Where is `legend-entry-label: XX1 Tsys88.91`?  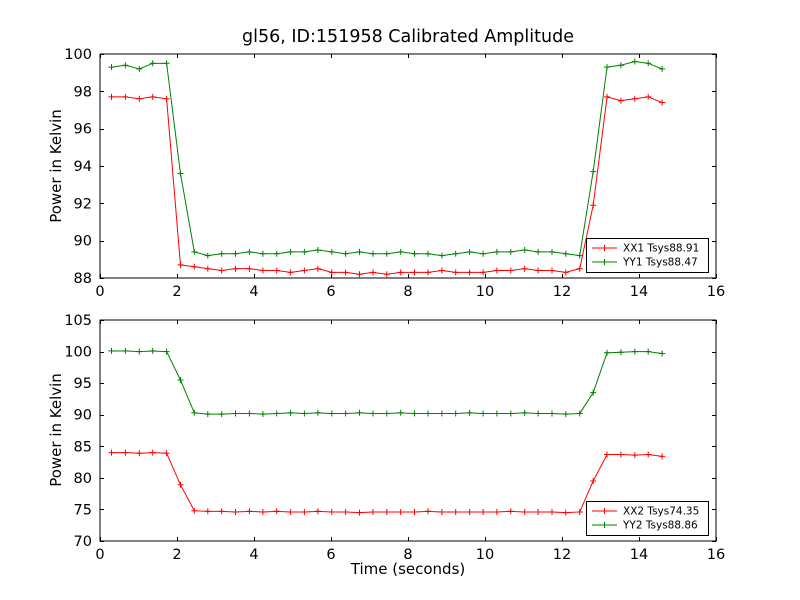 legend-entry-label: XX1 Tsys88.91 is located at coordinates (661, 249).